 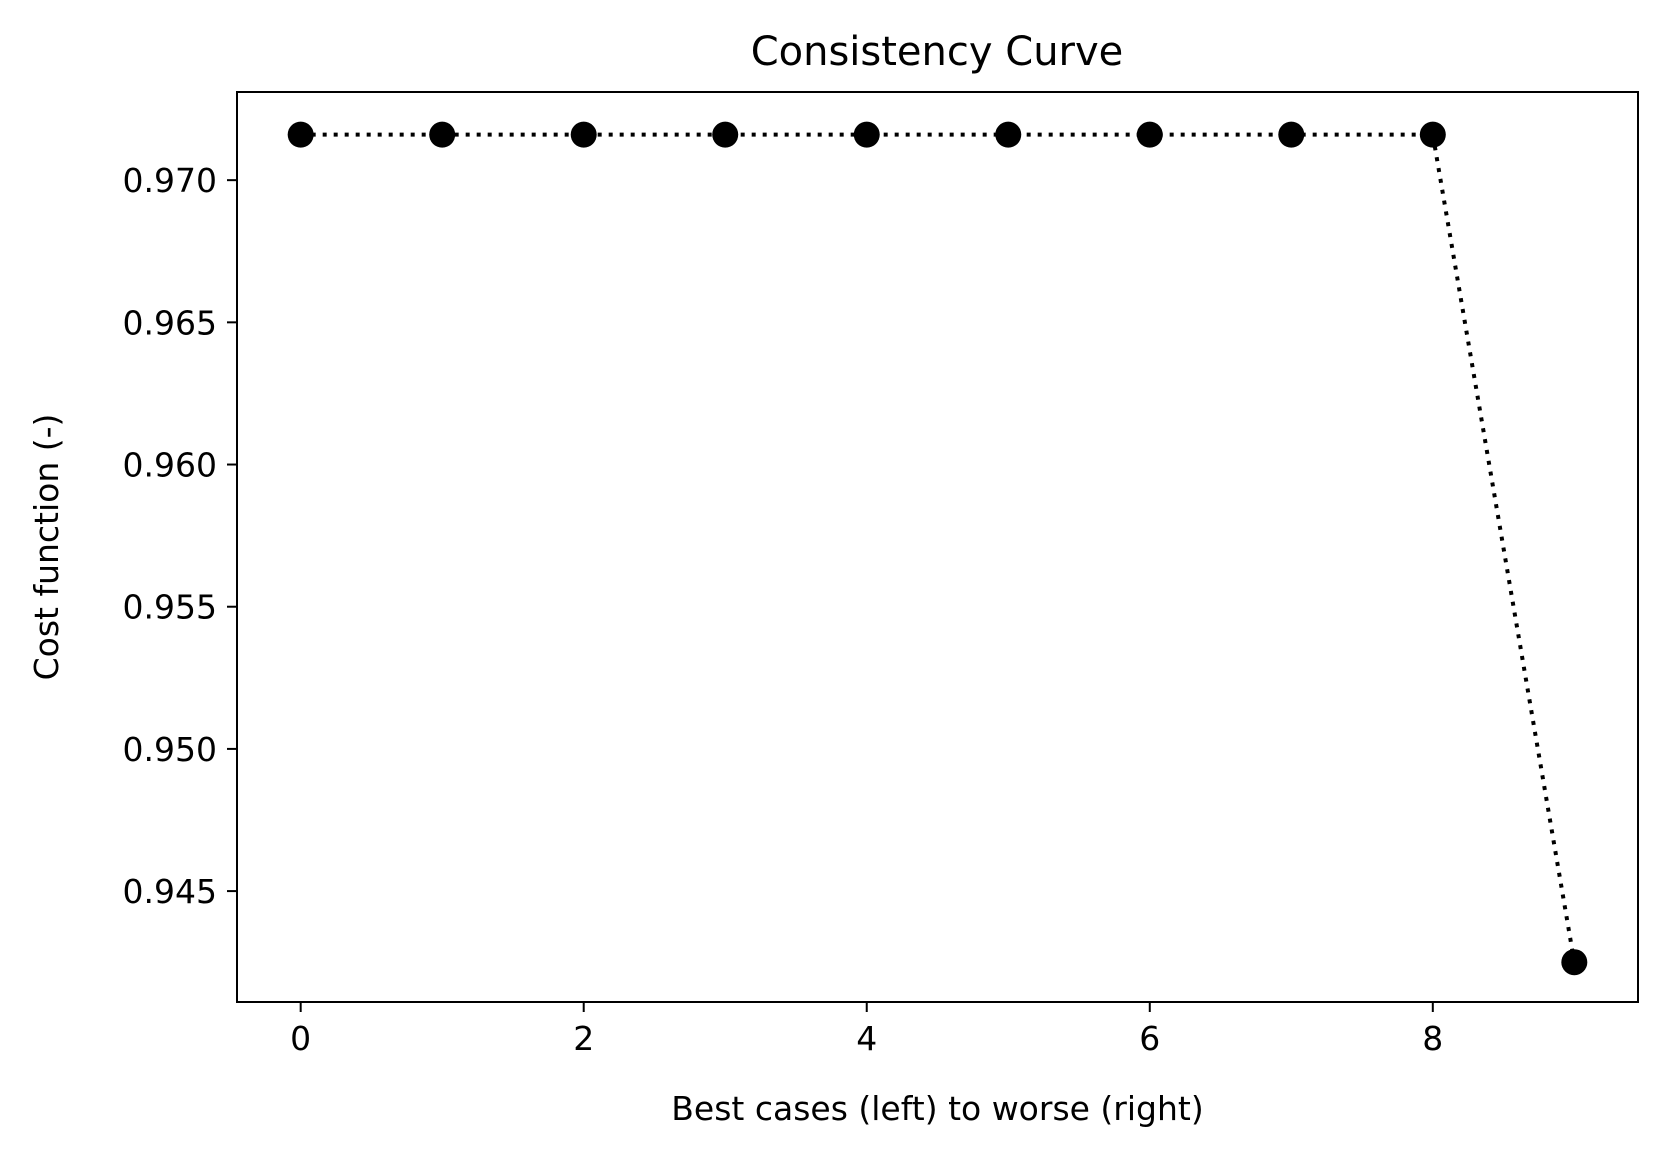 I want to click on chart-title: Consistency Curve, so click(x=937, y=52).